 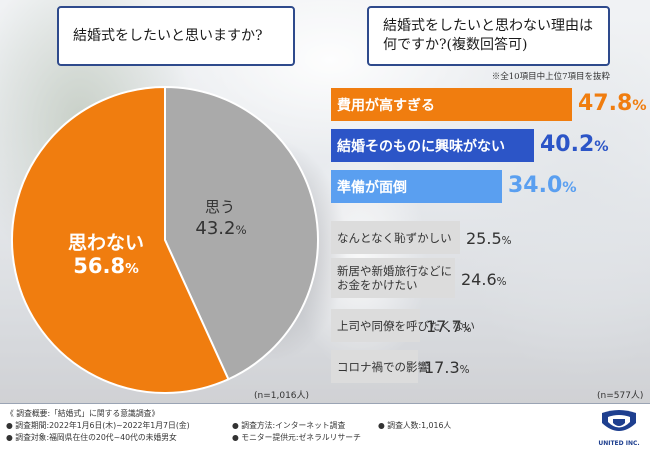 What do you see at coordinates (455, 45) in the screenshot?
I see `question-right-line2: 何ですか?(複数回答可)` at bounding box center [455, 45].